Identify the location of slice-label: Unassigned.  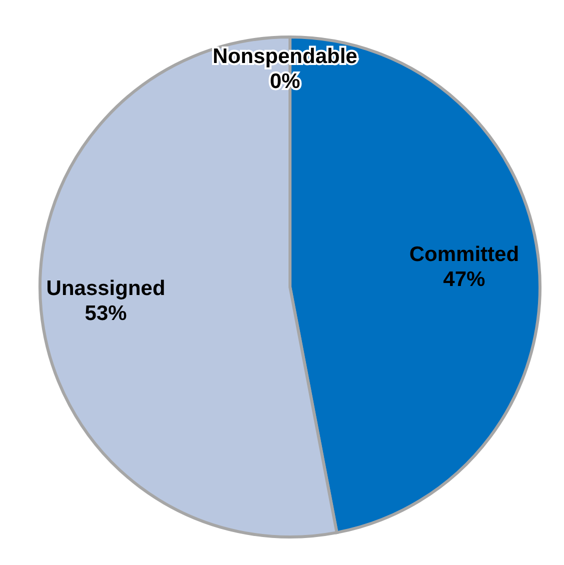
(106, 288).